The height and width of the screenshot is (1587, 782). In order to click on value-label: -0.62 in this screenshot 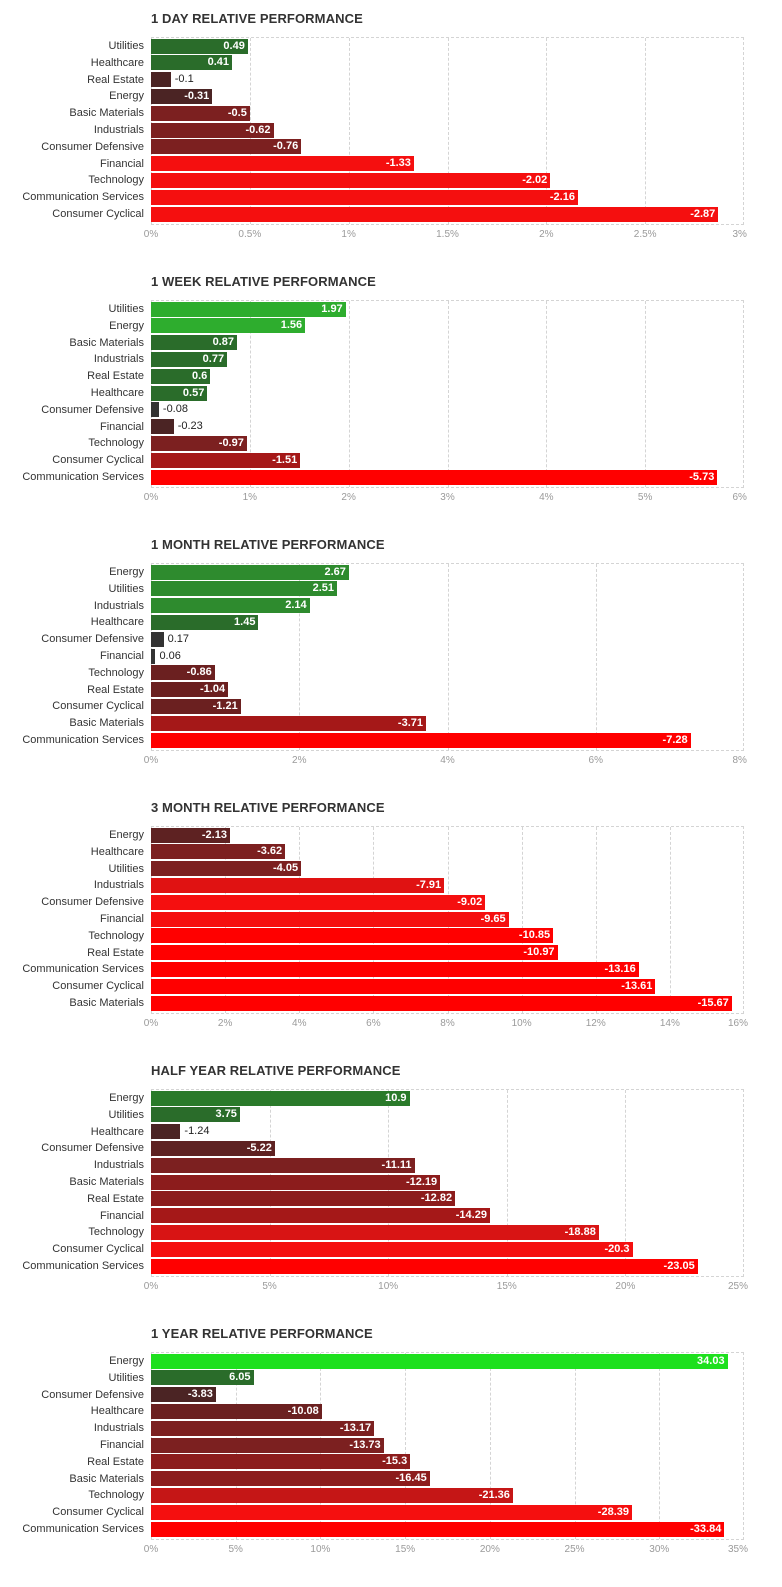, I will do `click(258, 129)`.